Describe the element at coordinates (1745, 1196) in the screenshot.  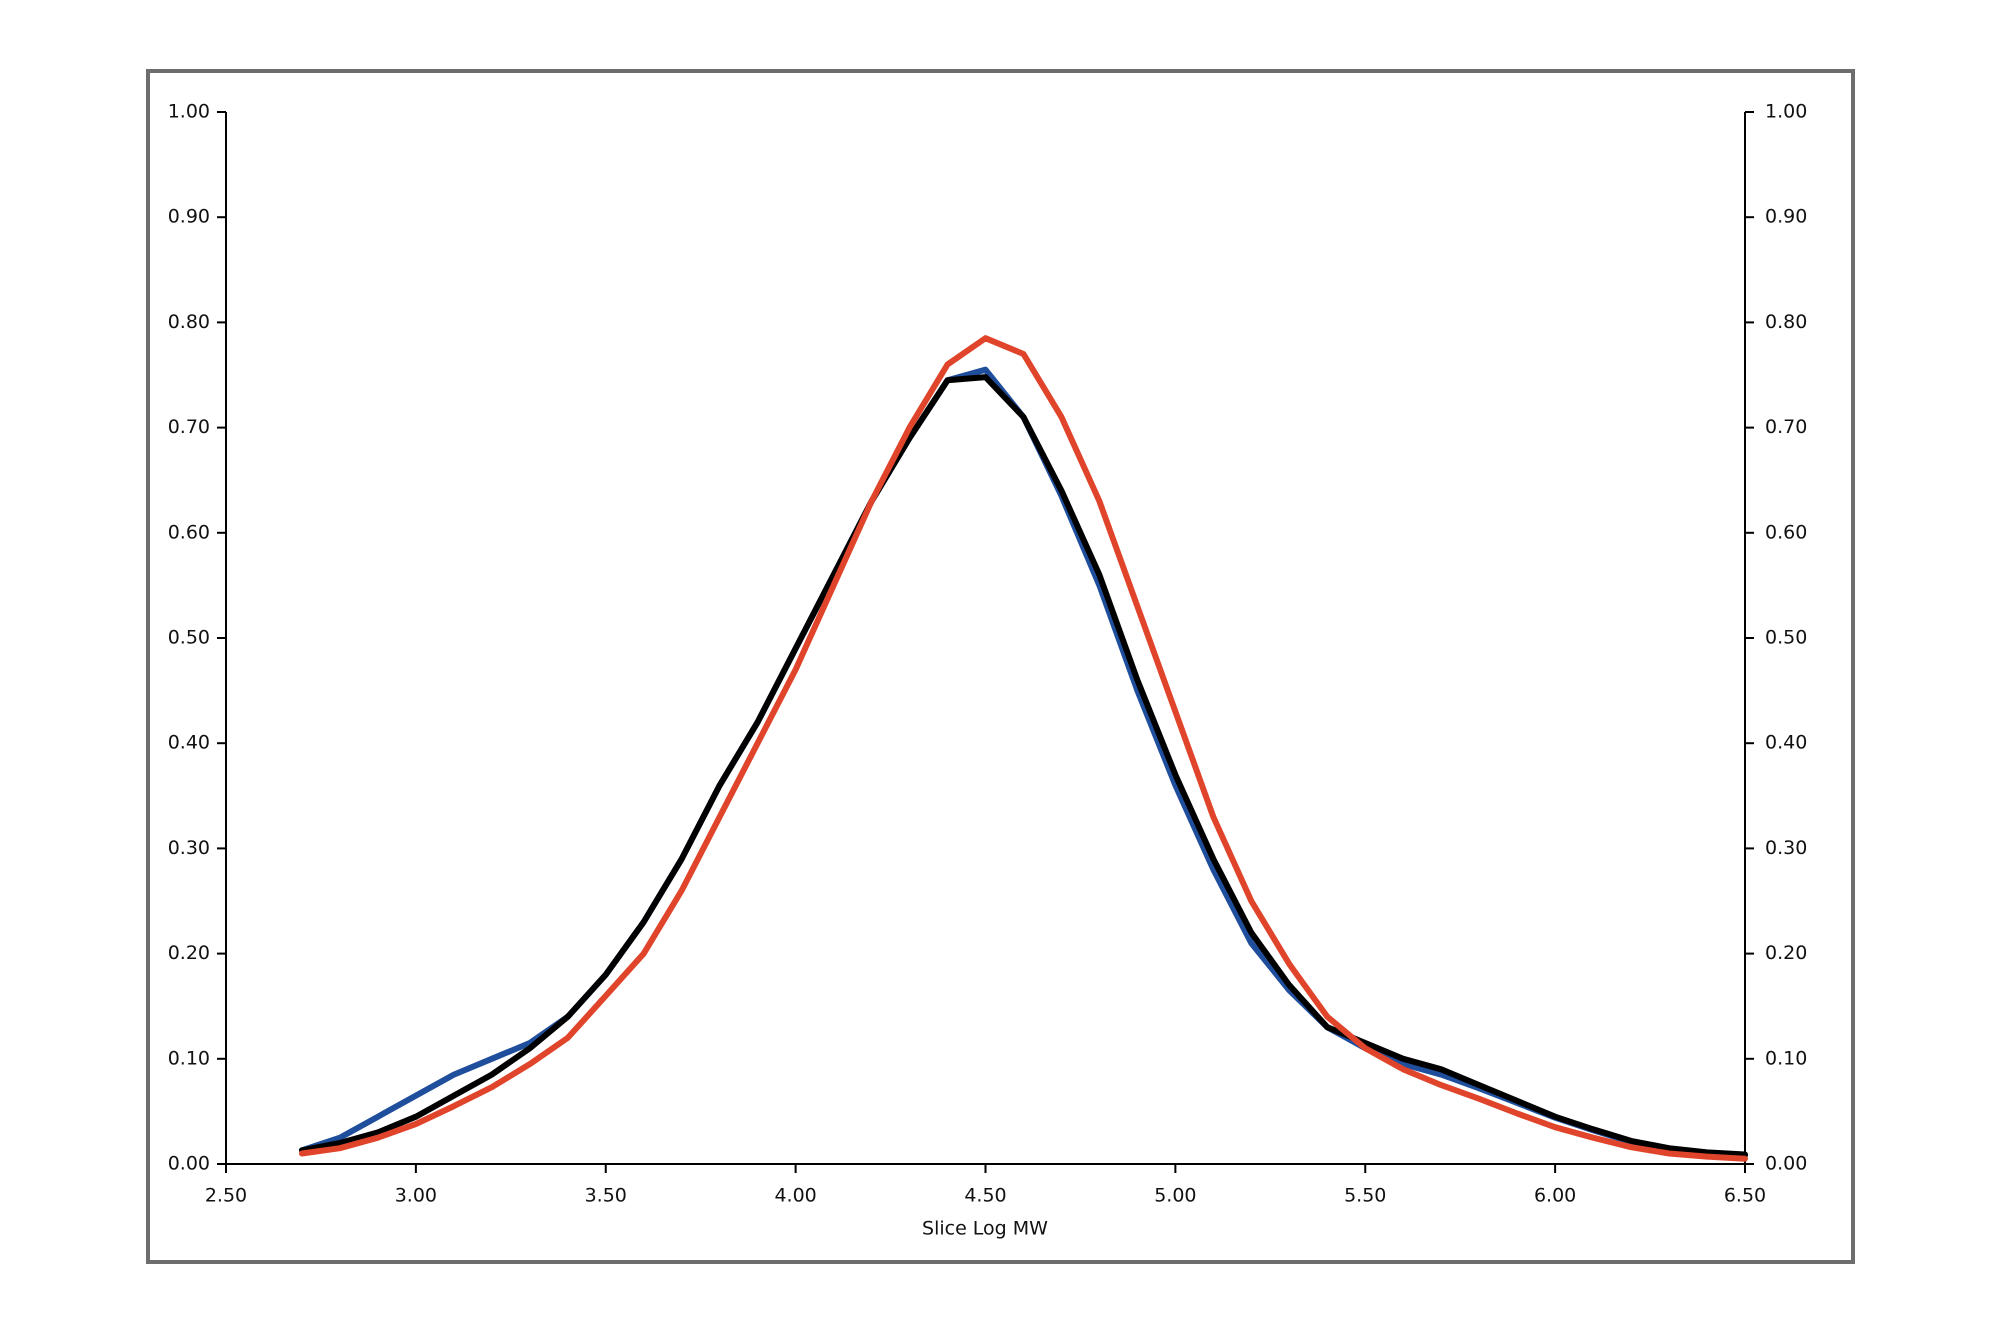
I see `x-tick-label: 6.50` at that location.